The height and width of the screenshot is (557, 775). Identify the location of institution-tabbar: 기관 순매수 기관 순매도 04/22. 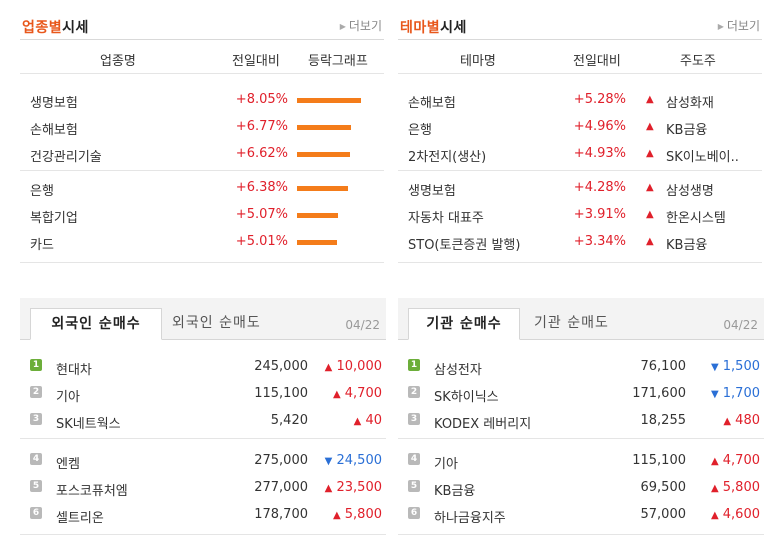
(581, 319).